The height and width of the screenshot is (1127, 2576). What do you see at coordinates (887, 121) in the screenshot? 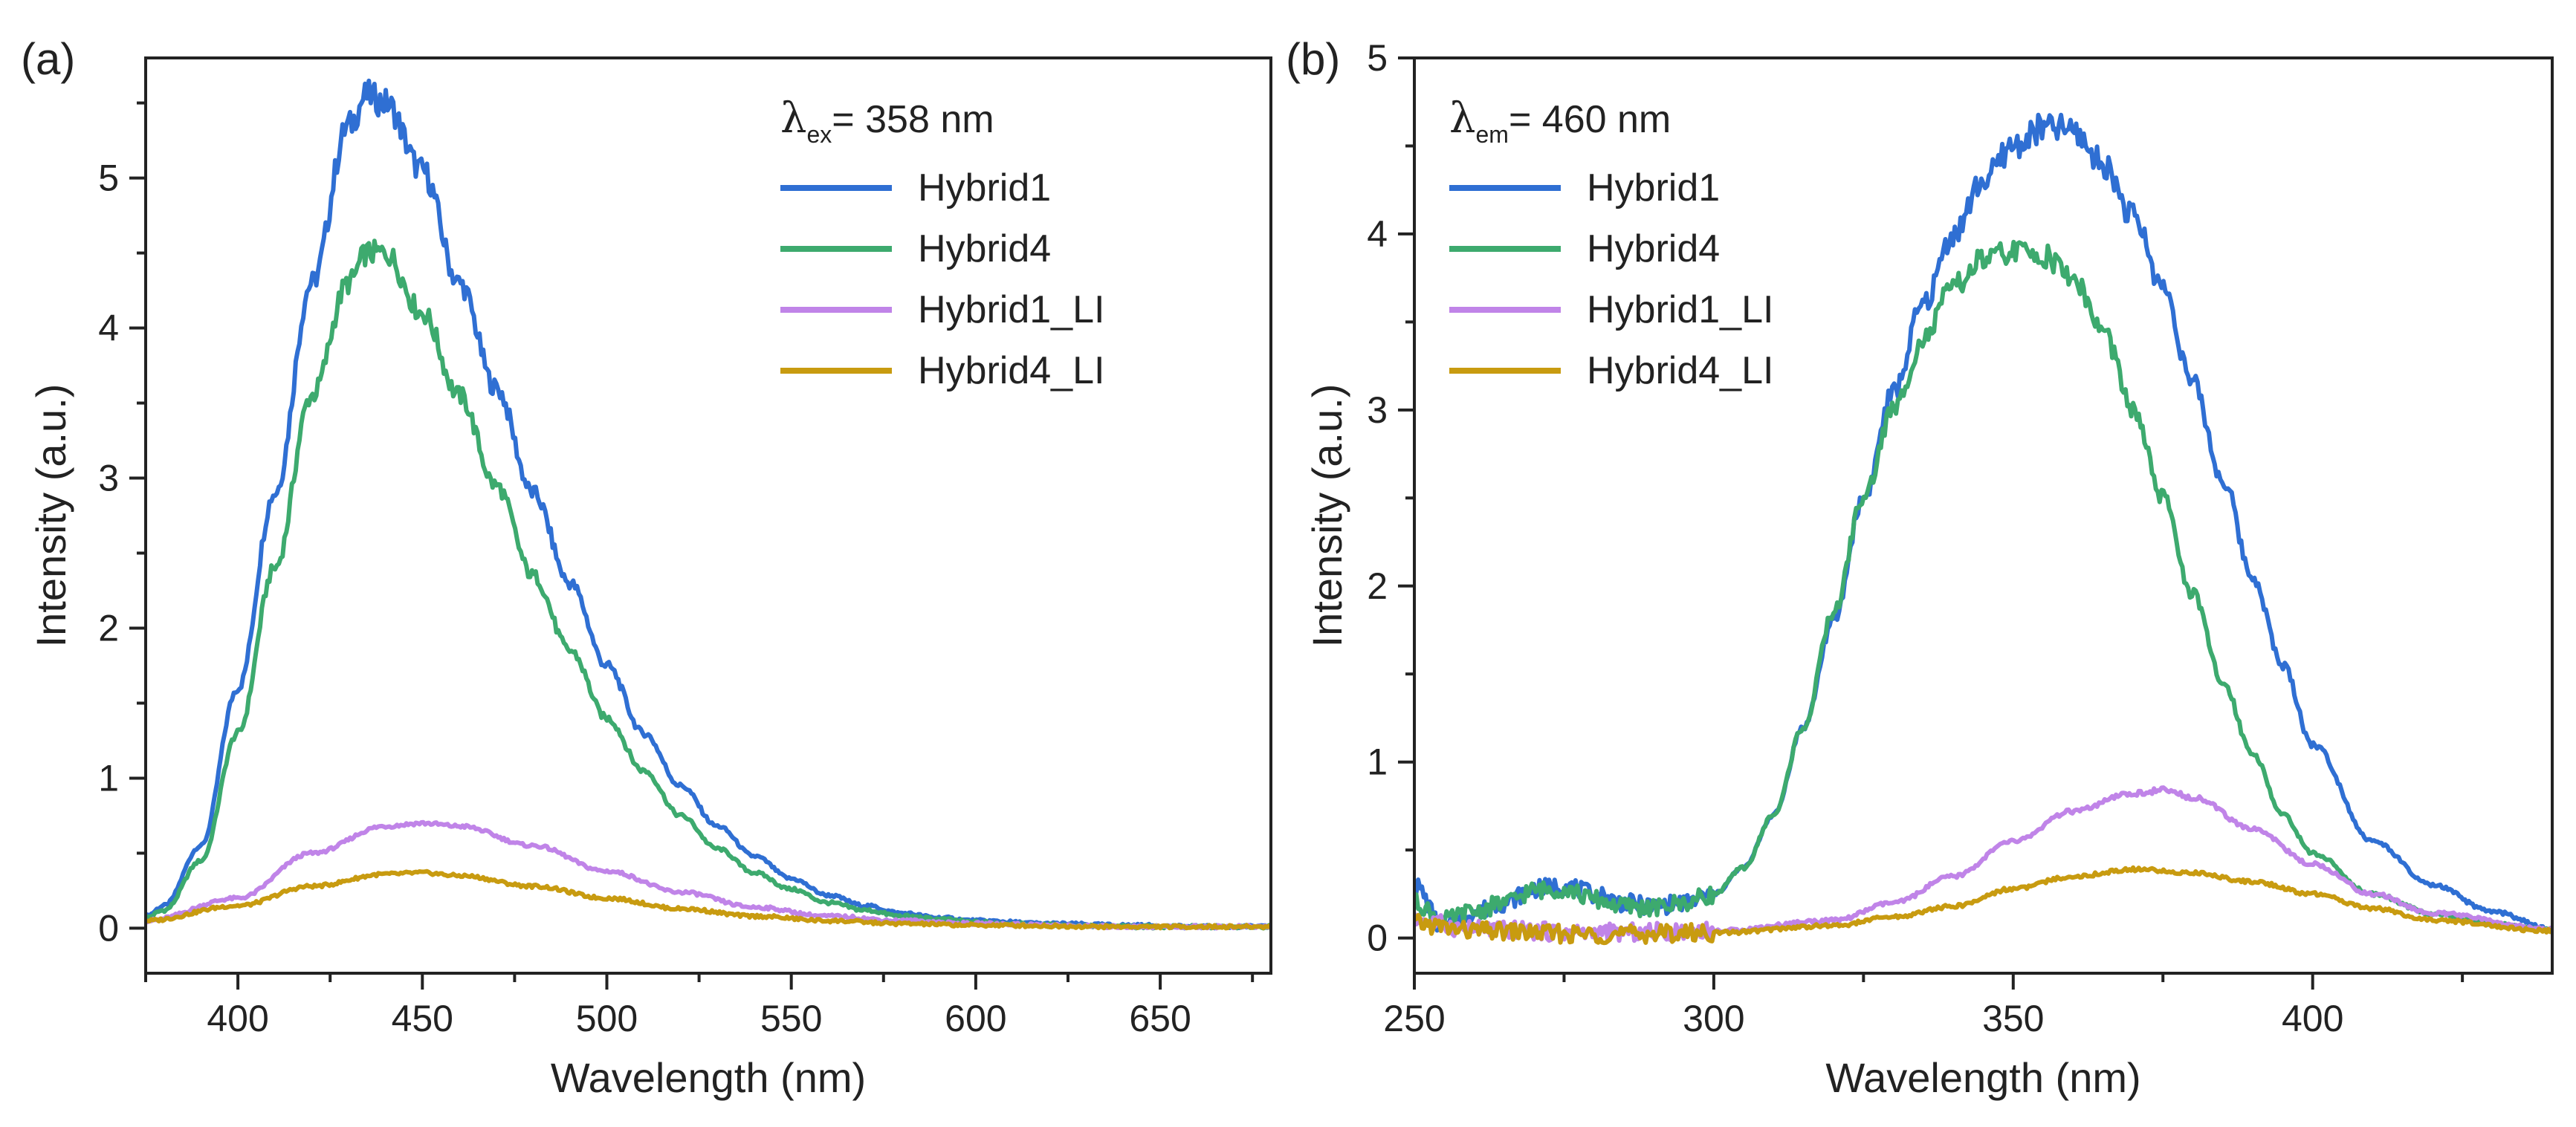
I see `excitation-annotation: λex= 358 nm` at bounding box center [887, 121].